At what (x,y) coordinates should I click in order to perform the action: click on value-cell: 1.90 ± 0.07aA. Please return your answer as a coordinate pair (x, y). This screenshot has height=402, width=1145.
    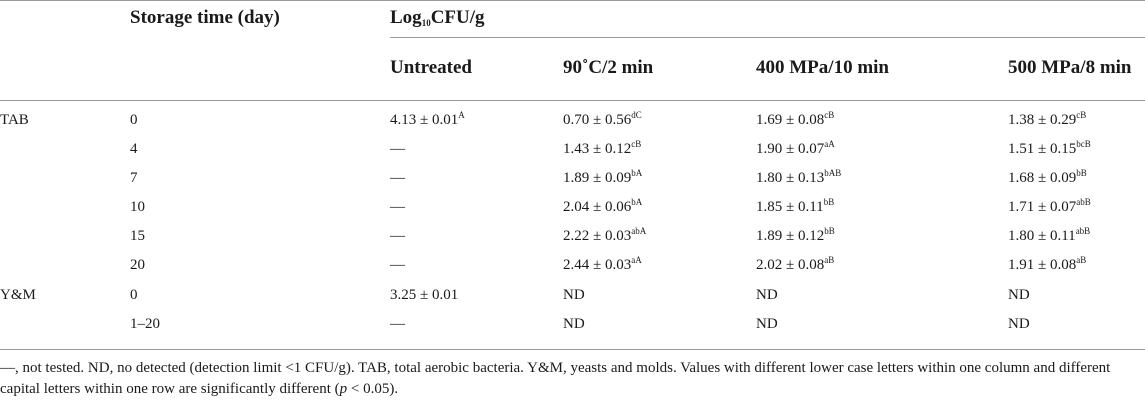
    Looking at the image, I should click on (795, 148).